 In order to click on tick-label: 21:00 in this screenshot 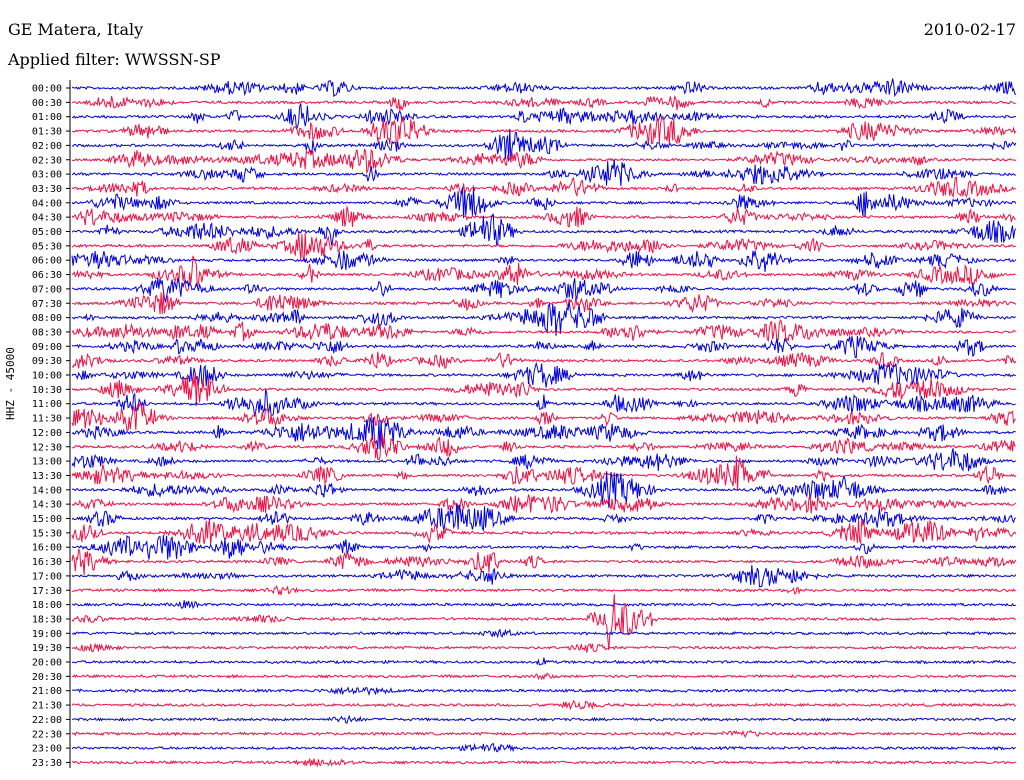, I will do `click(47, 691)`.